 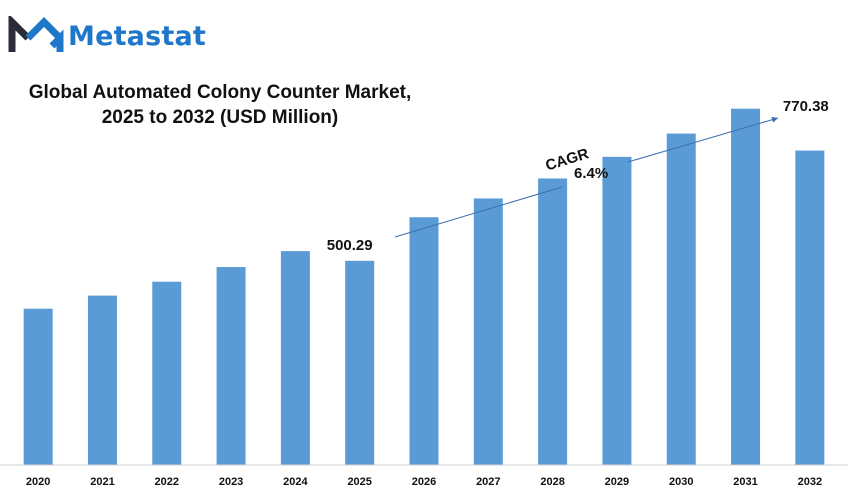 What do you see at coordinates (681, 299) in the screenshot?
I see `bar-2030` at bounding box center [681, 299].